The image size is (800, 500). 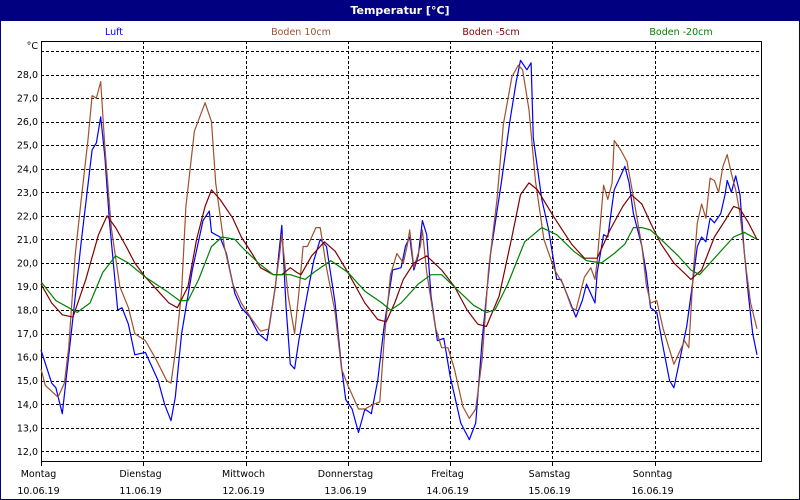 I want to click on y-tick-label: 13,0, so click(x=27, y=428).